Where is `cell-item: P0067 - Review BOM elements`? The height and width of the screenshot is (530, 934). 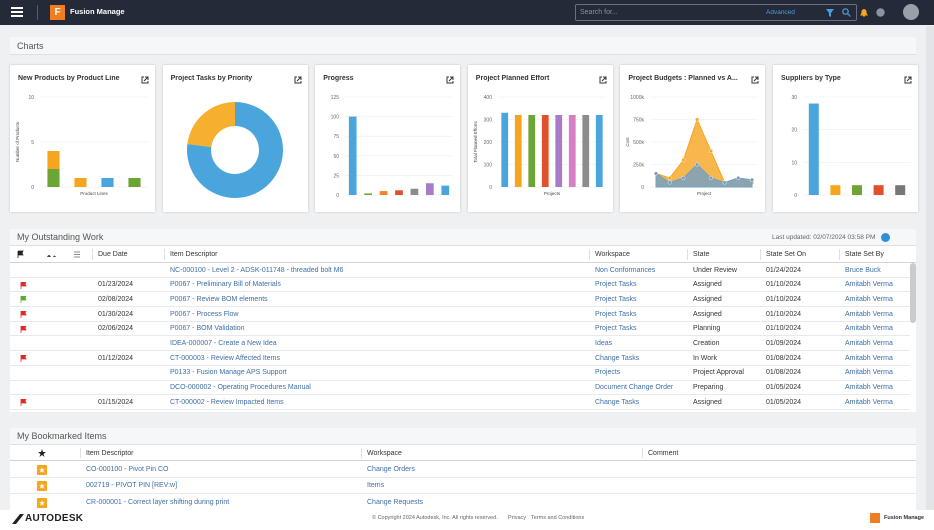
cell-item: P0067 - Review BOM elements is located at coordinates (219, 299).